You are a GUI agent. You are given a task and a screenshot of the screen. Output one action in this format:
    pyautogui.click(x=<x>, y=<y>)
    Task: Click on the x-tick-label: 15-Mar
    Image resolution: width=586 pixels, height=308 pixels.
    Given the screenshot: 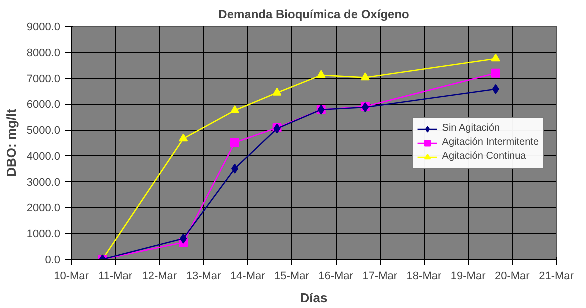 What is the action you would take?
    pyautogui.click(x=292, y=276)
    